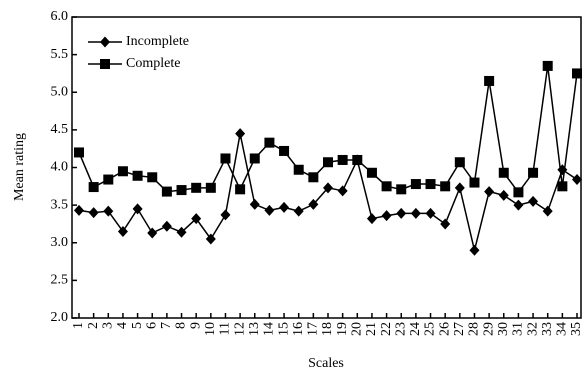 Image resolution: width=583 pixels, height=375 pixels. I want to click on x-tick-label: 31, so click(518, 329).